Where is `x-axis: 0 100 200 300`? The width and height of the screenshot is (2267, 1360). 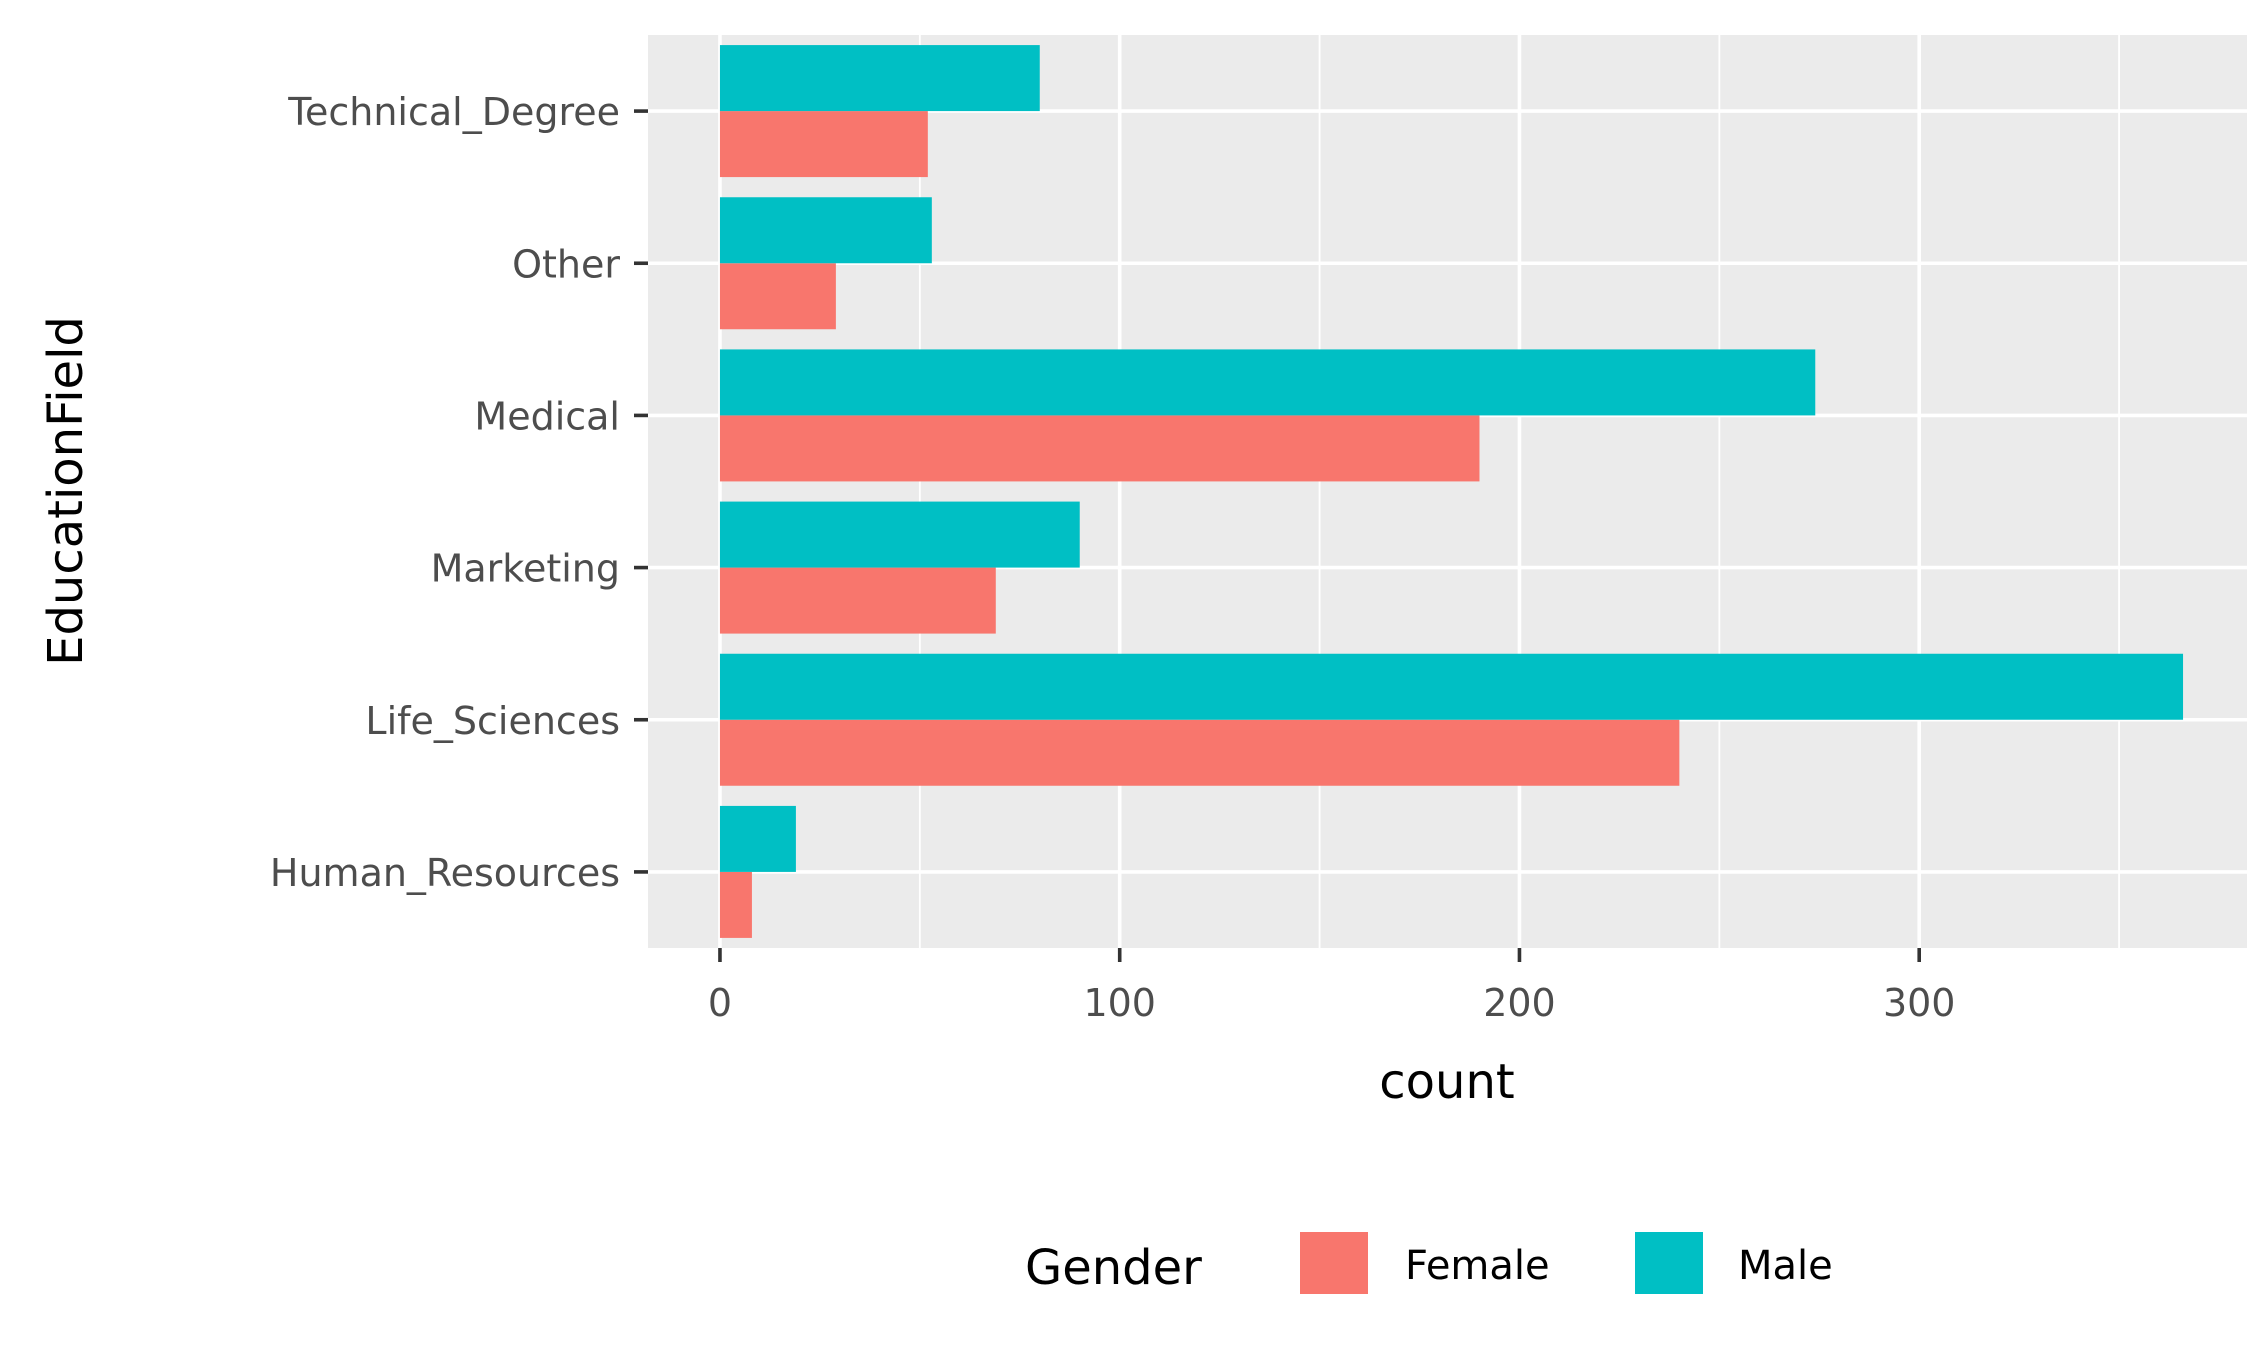 x-axis: 0 100 200 300 is located at coordinates (1332, 986).